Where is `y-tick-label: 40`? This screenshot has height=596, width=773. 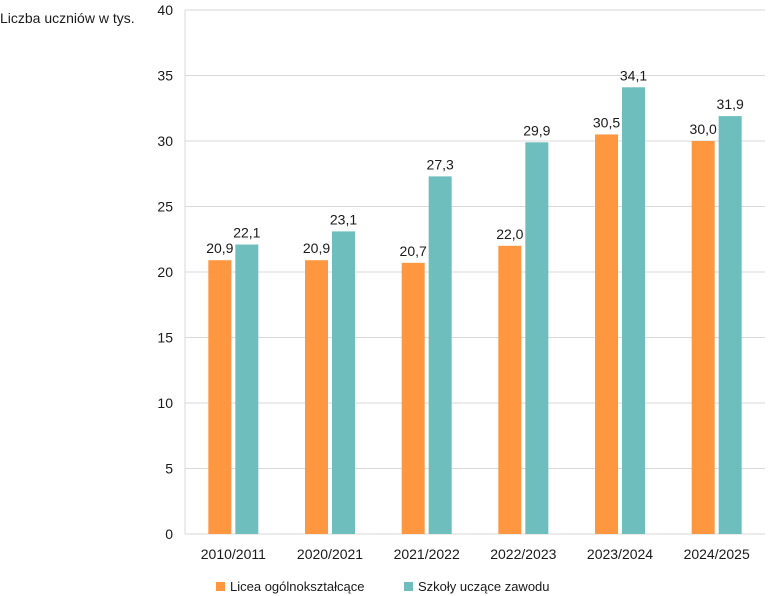 y-tick-label: 40 is located at coordinates (165, 10).